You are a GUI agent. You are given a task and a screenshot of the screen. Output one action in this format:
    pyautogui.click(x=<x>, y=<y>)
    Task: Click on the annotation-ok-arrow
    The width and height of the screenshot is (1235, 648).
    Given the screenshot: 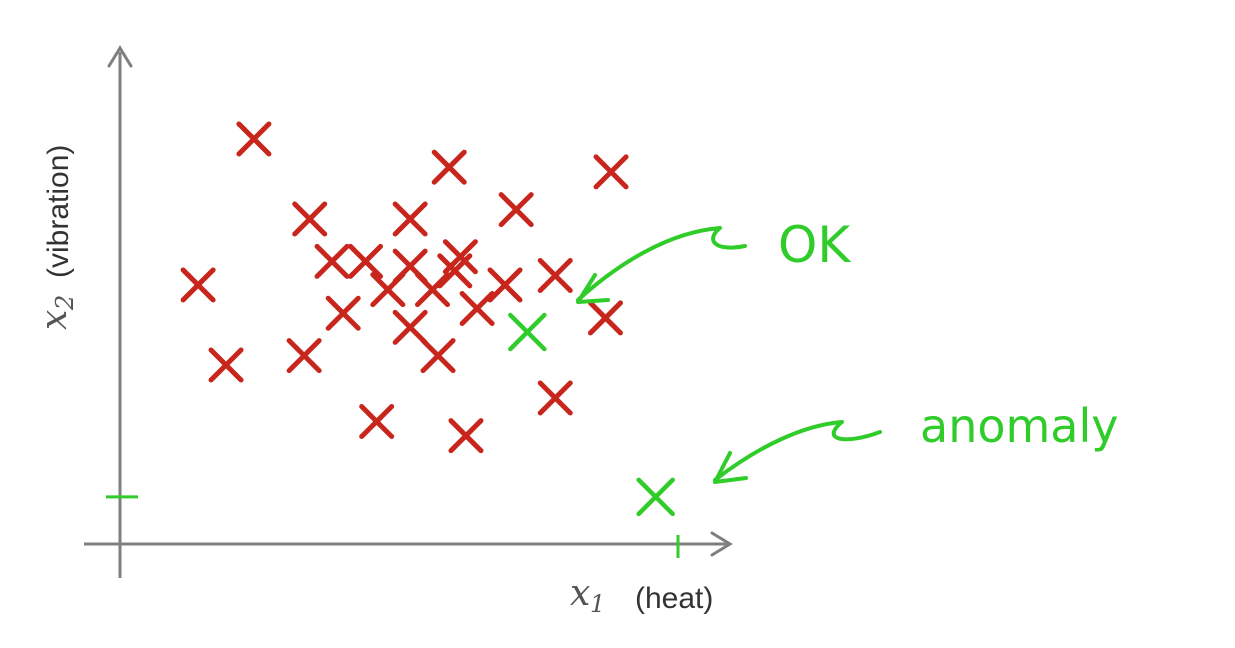 What is the action you would take?
    pyautogui.click(x=661, y=264)
    